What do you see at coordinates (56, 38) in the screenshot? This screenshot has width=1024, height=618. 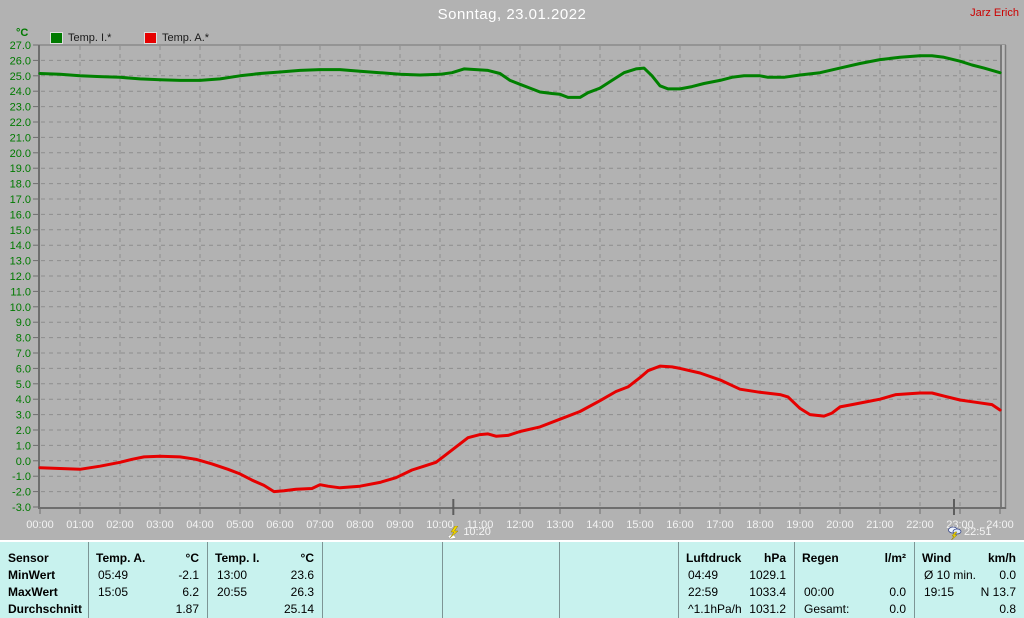 I see `legend-swatch-green` at bounding box center [56, 38].